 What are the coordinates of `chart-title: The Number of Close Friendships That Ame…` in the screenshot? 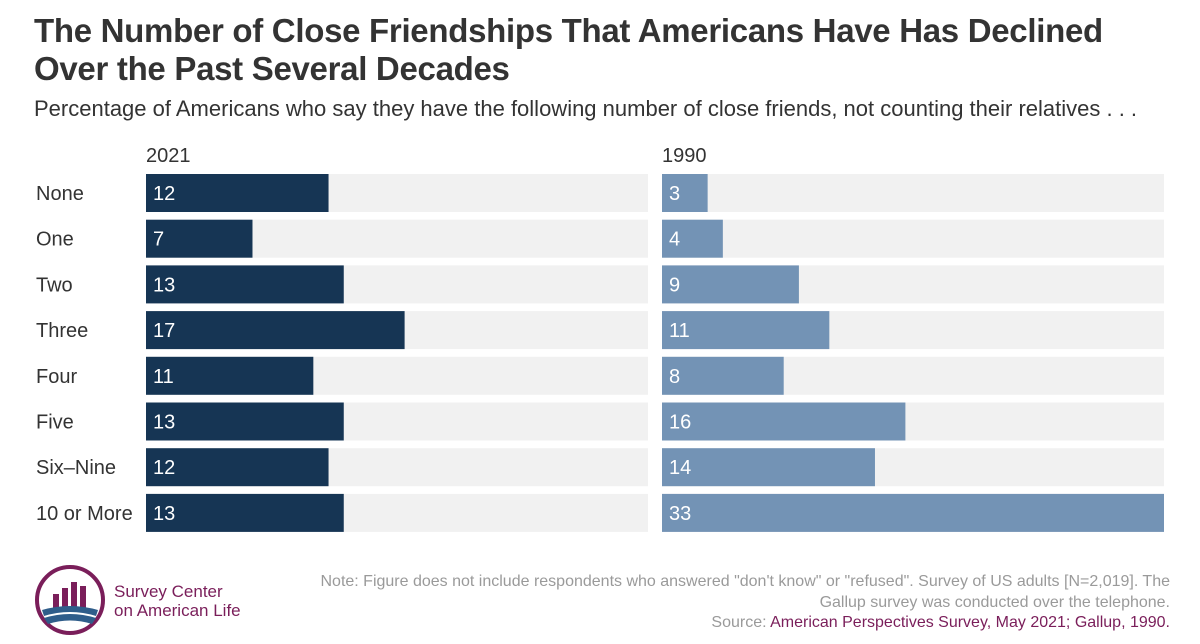 It's located at (568, 49).